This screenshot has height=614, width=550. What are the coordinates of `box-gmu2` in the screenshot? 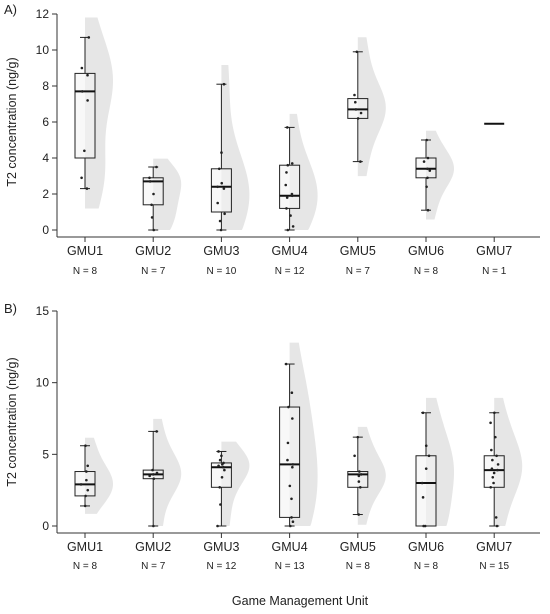 It's located at (153, 198).